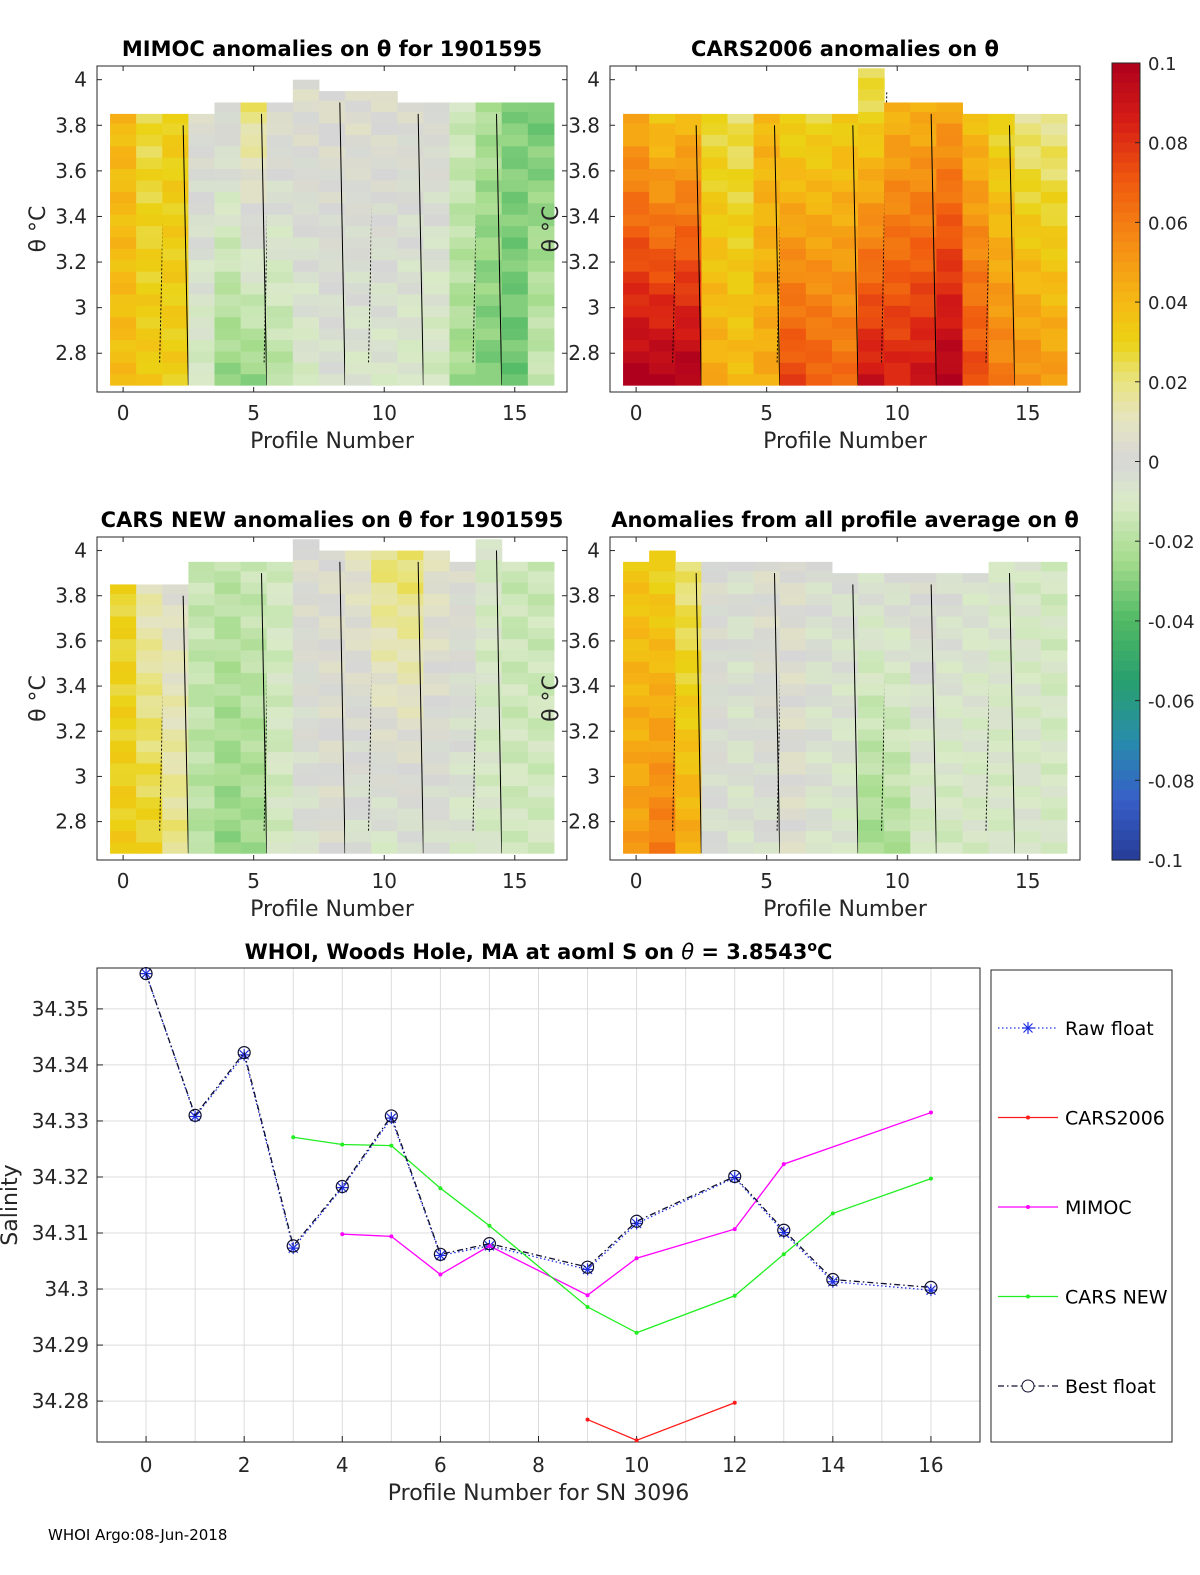  I want to click on data-point, so click(587, 1295).